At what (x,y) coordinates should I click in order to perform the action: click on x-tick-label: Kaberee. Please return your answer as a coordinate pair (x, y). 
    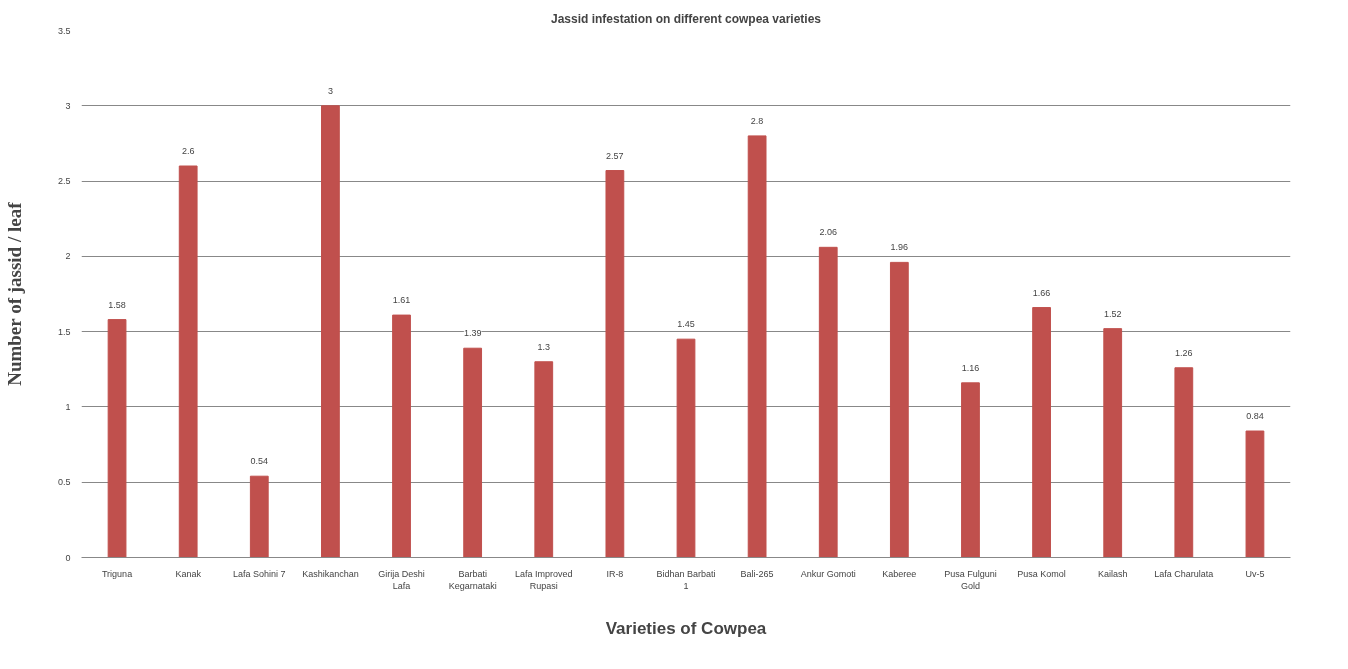
    Looking at the image, I should click on (899, 573).